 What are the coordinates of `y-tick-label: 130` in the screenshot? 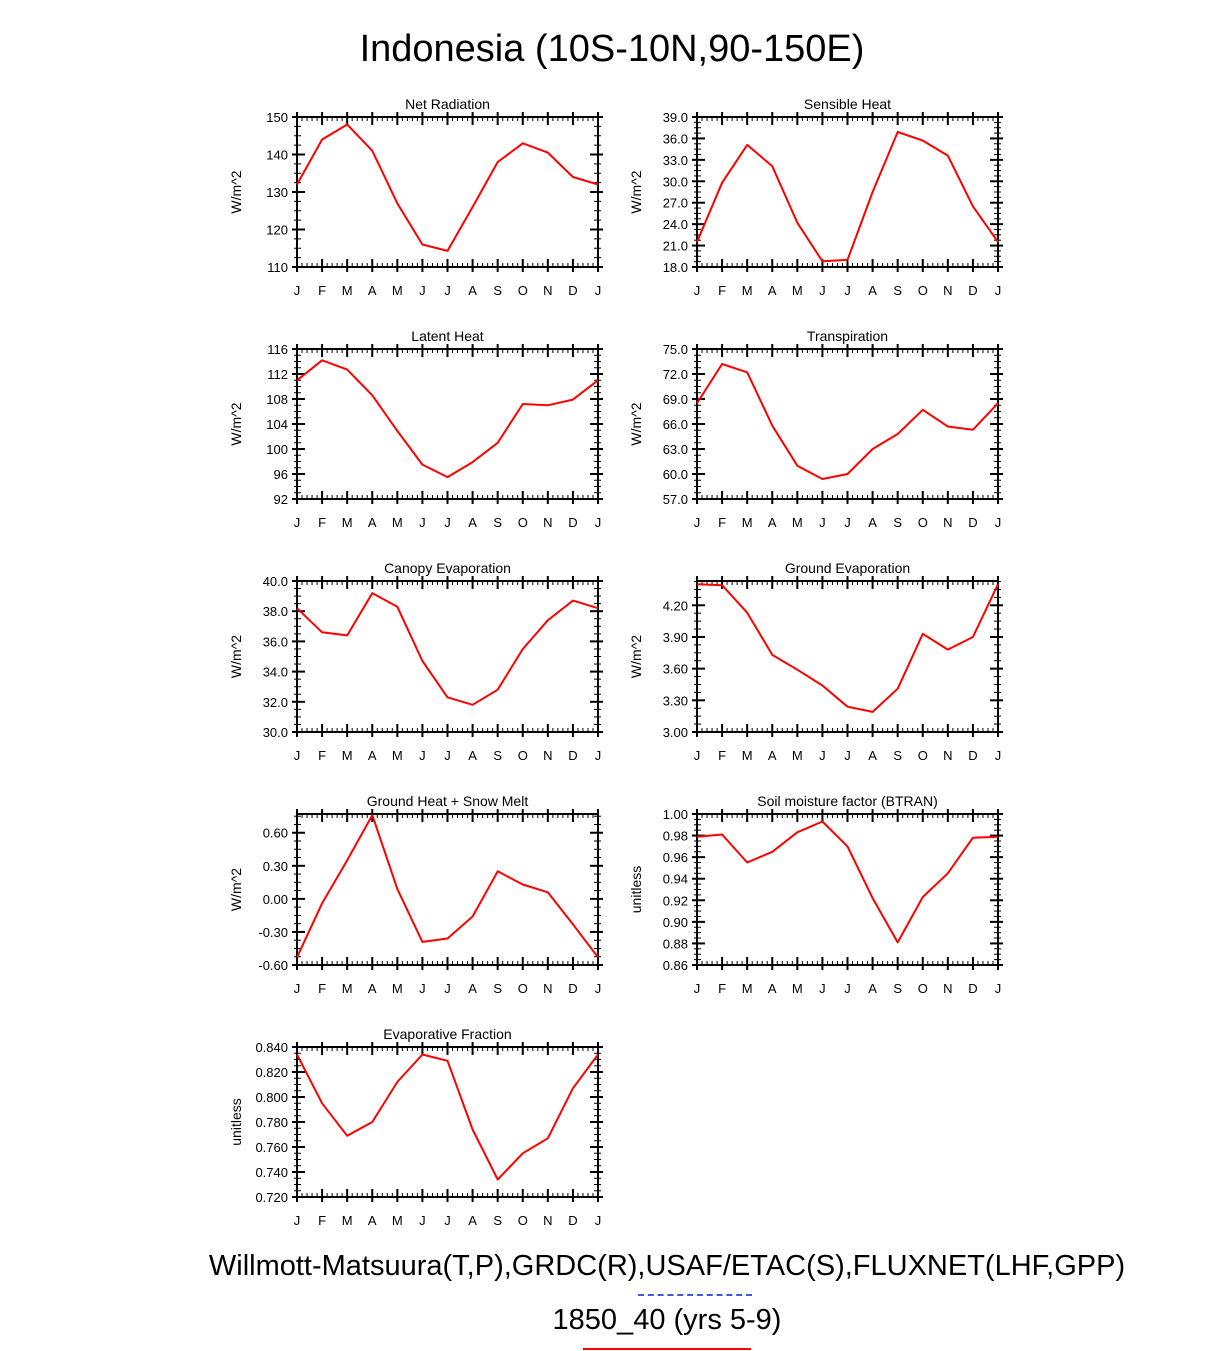 It's located at (277, 192).